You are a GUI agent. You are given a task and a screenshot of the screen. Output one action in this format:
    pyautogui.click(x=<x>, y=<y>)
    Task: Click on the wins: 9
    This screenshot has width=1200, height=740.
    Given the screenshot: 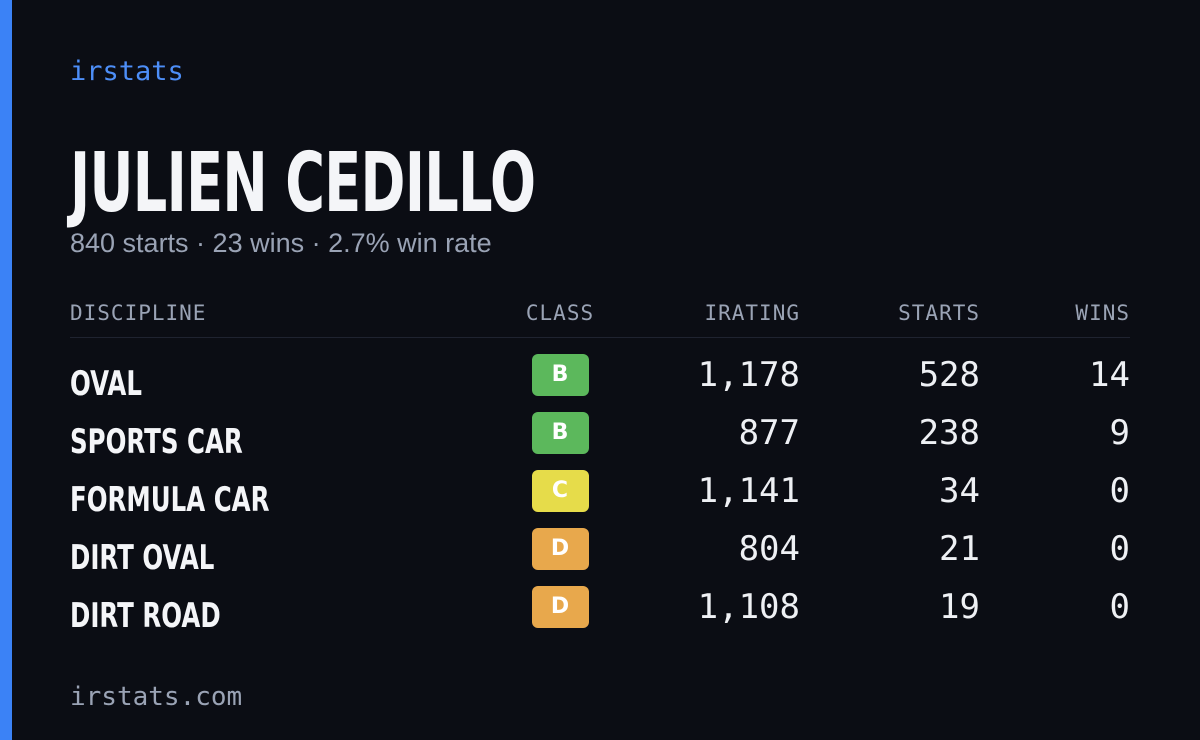 What is the action you would take?
    pyautogui.click(x=1119, y=433)
    